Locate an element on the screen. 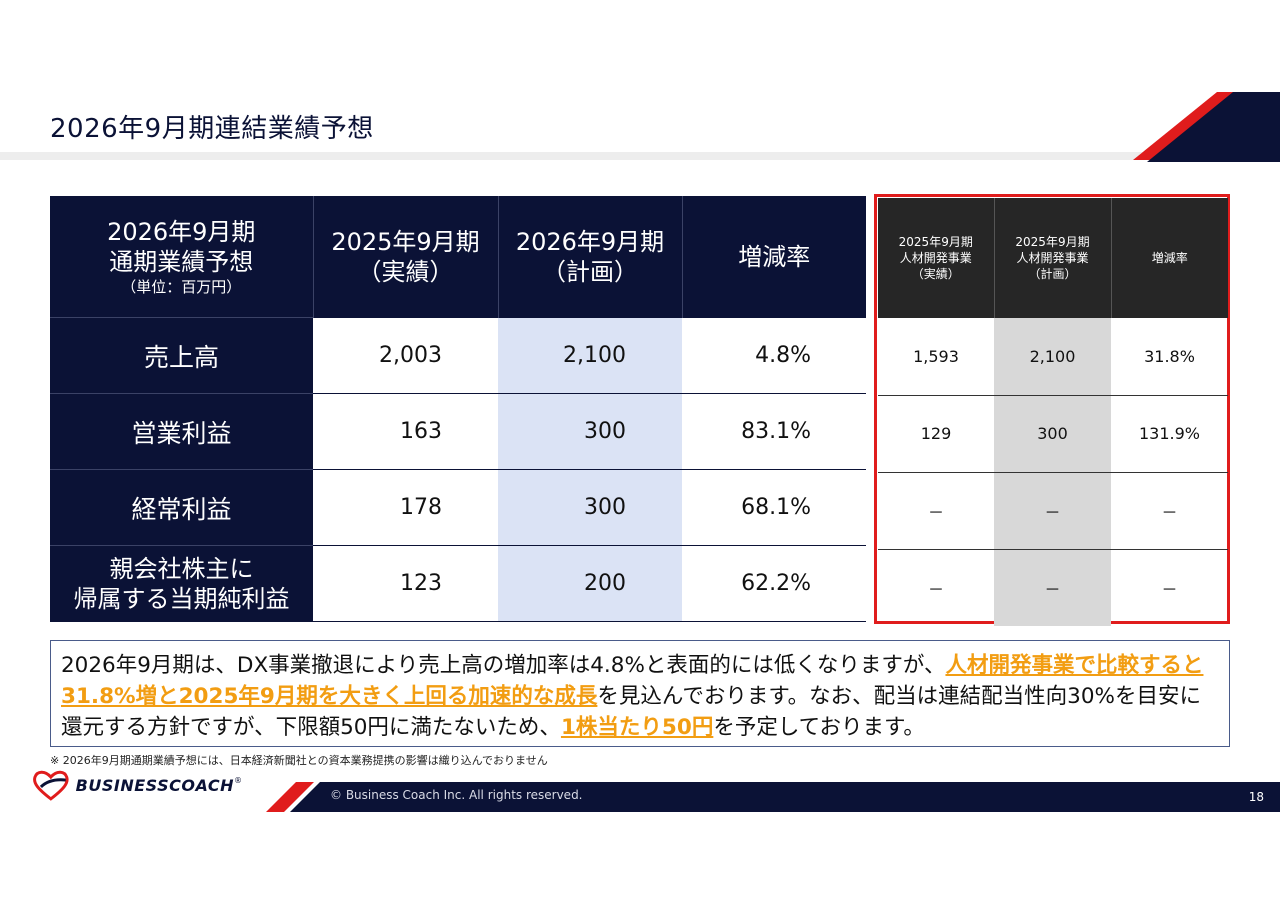 The width and height of the screenshot is (1280, 905). header-segment-actual: 2025年9月期 人材開発事業 （実績） is located at coordinates (936, 258).